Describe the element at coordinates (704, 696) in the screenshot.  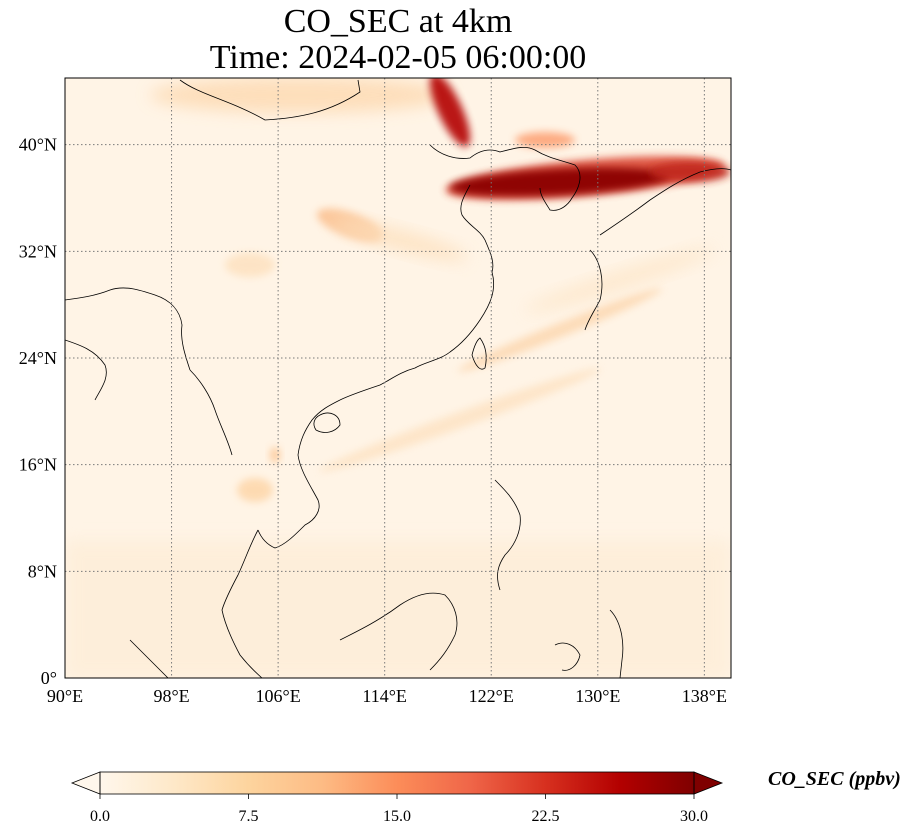
I see `lon-tick-label: 138°E` at that location.